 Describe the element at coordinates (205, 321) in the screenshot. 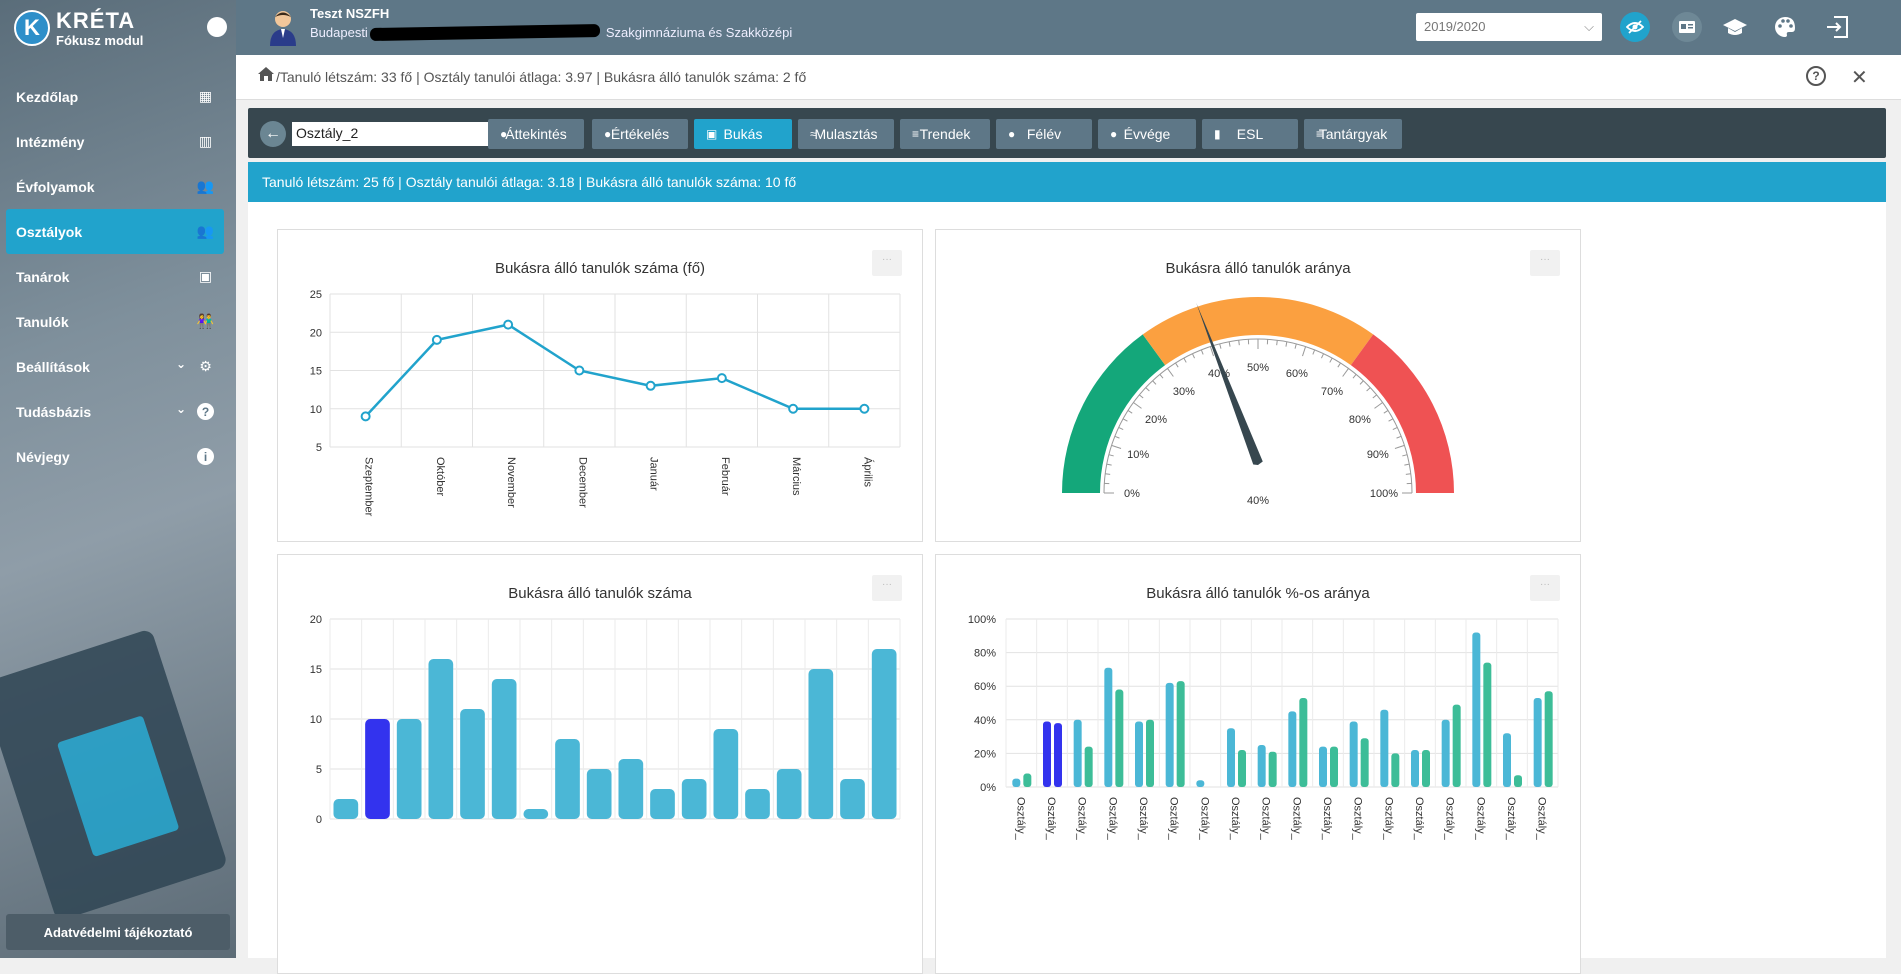

I see `students-icon: 👫` at that location.